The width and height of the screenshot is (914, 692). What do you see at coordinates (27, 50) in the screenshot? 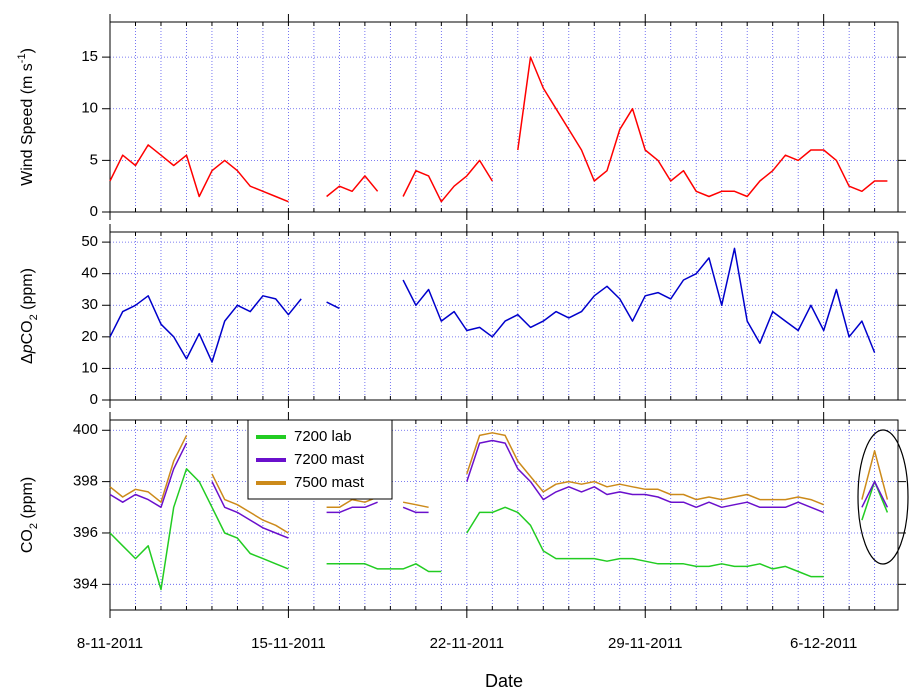
I see `y-axis-label-part: )` at bounding box center [27, 50].